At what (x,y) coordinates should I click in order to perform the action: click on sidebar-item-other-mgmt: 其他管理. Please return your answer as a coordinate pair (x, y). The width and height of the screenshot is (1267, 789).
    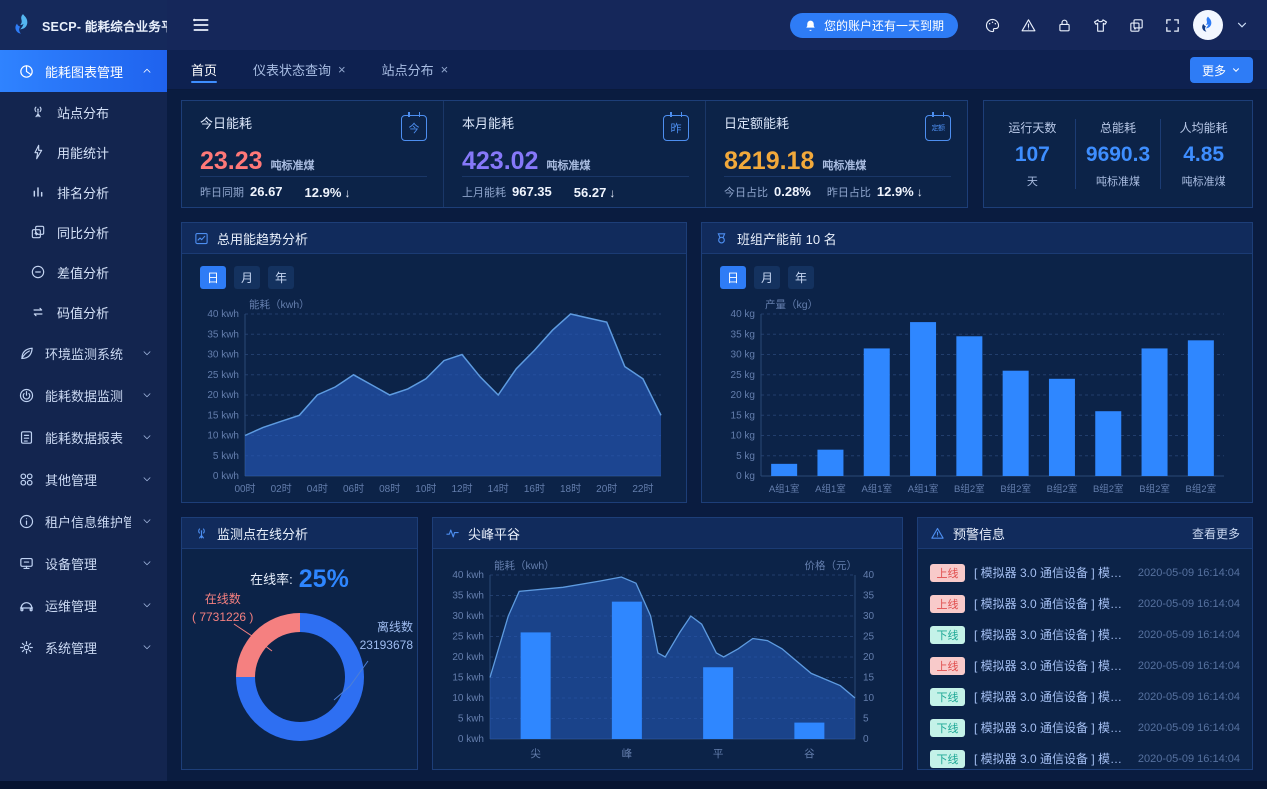
    Looking at the image, I should click on (83, 479).